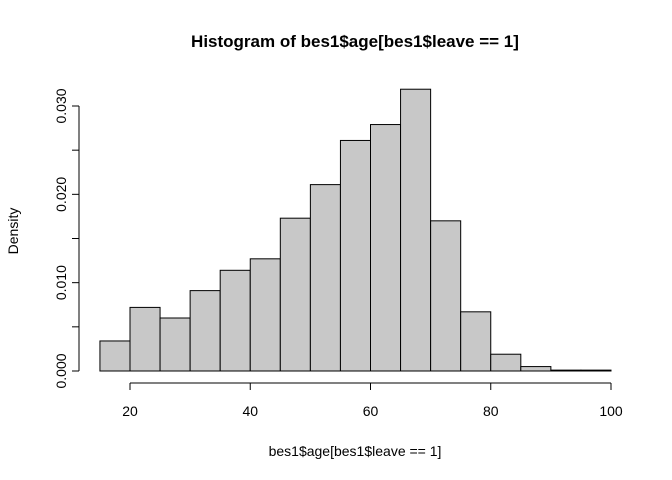 The height and width of the screenshot is (480, 672). I want to click on x-tick-label: 40, so click(250, 411).